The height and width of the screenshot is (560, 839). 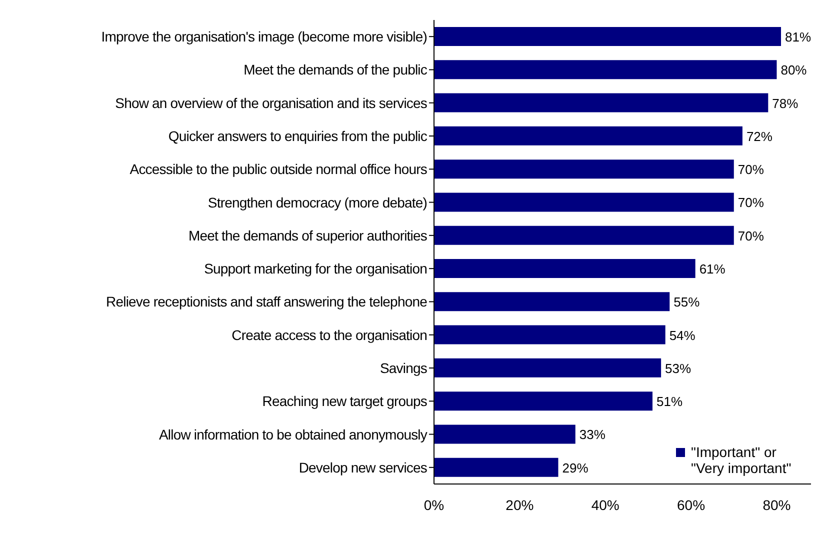 What do you see at coordinates (308, 235) in the screenshot?
I see `y-tick-label: Meet the demands of superior authorities` at bounding box center [308, 235].